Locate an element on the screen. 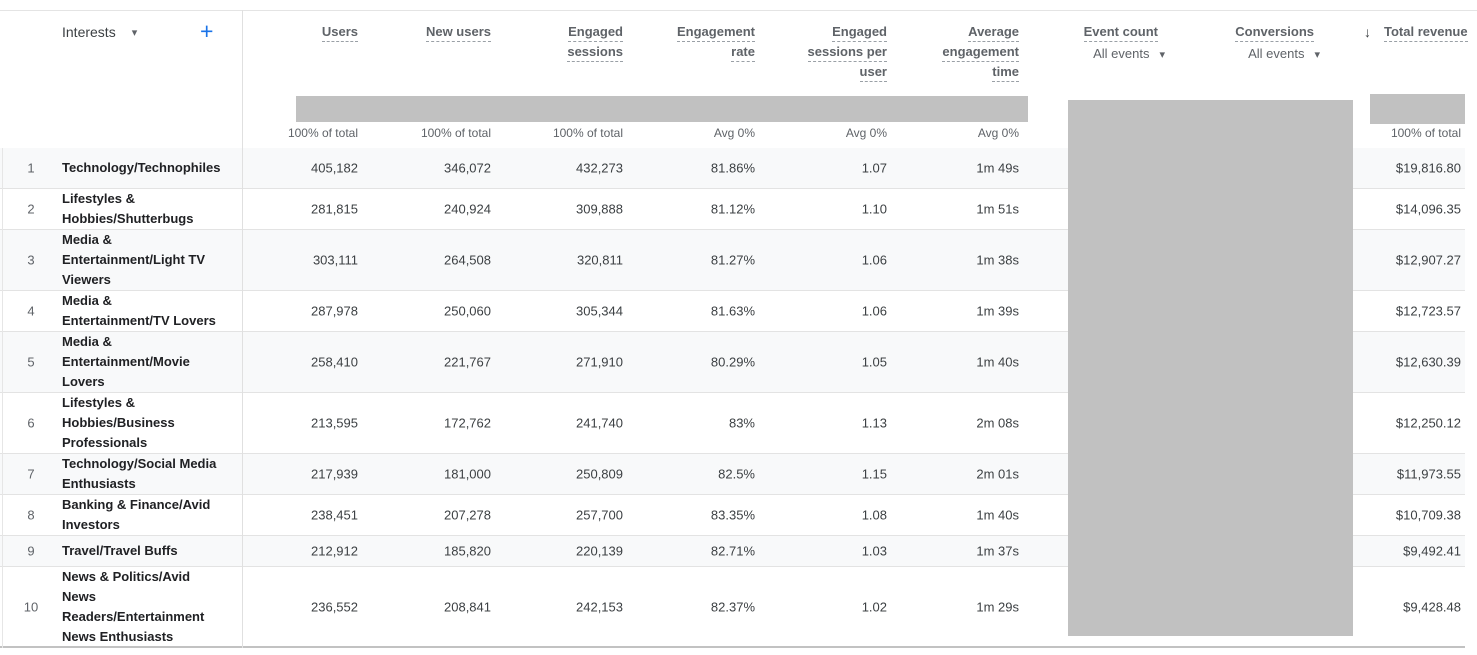 The width and height of the screenshot is (1477, 655). cell-engaged_sessions: 432,273 is located at coordinates (599, 168).